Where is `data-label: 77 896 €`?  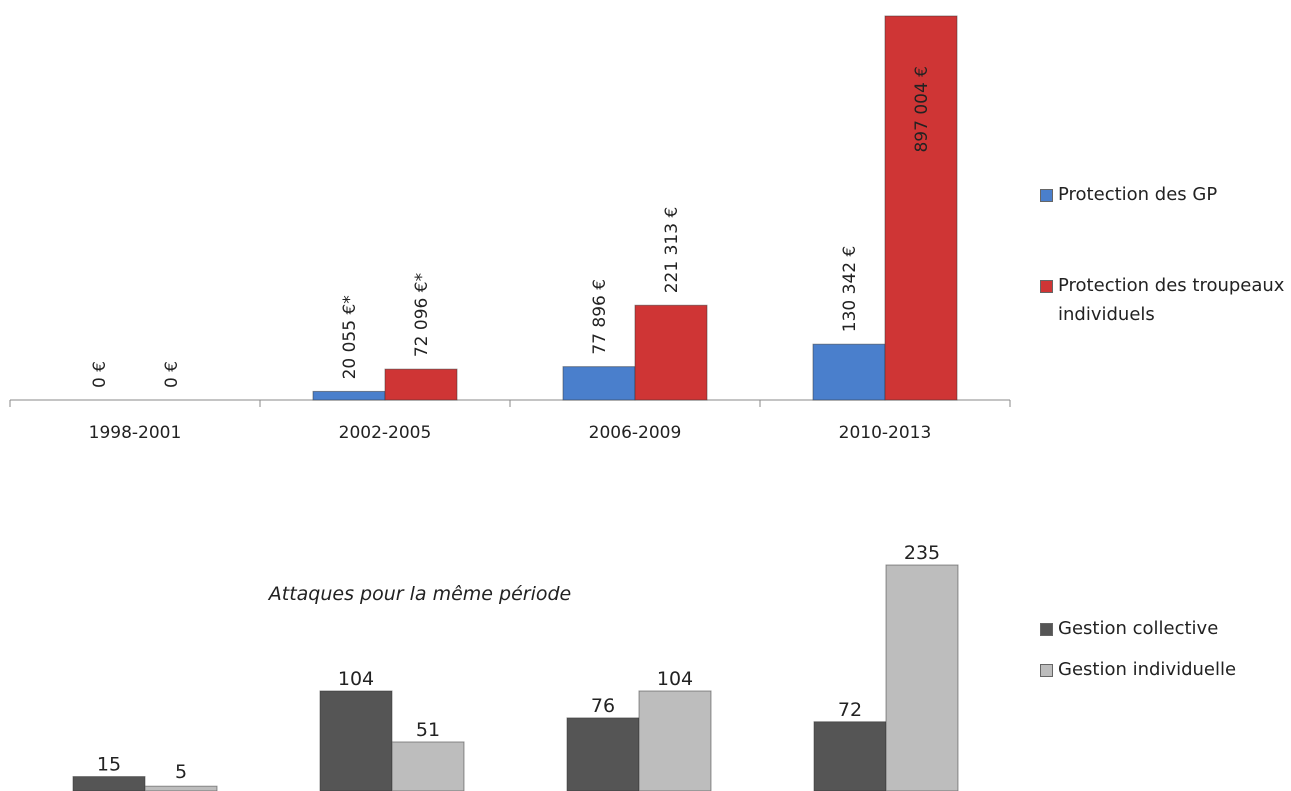 data-label: 77 896 € is located at coordinates (600, 317).